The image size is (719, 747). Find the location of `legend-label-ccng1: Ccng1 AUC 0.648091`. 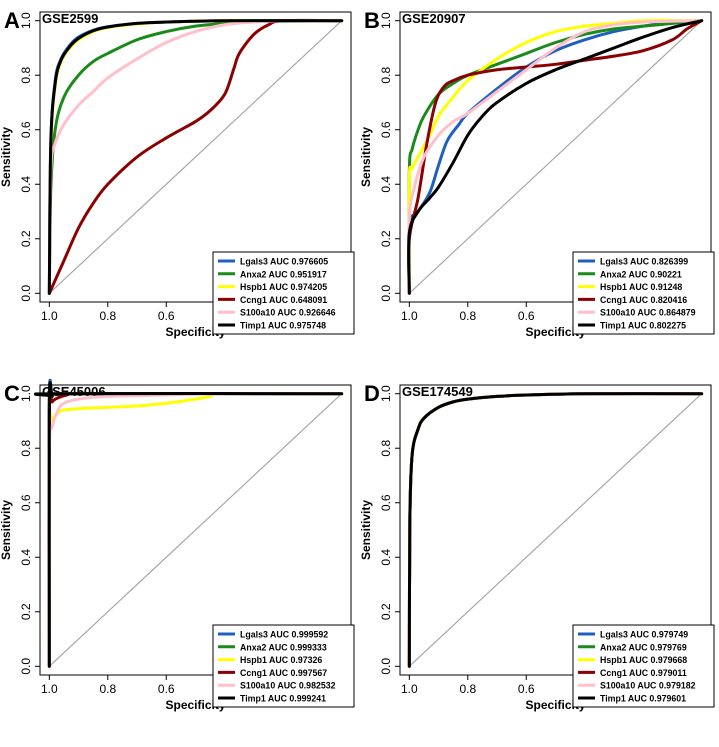

legend-label-ccng1: Ccng1 AUC 0.648091 is located at coordinates (283, 300).